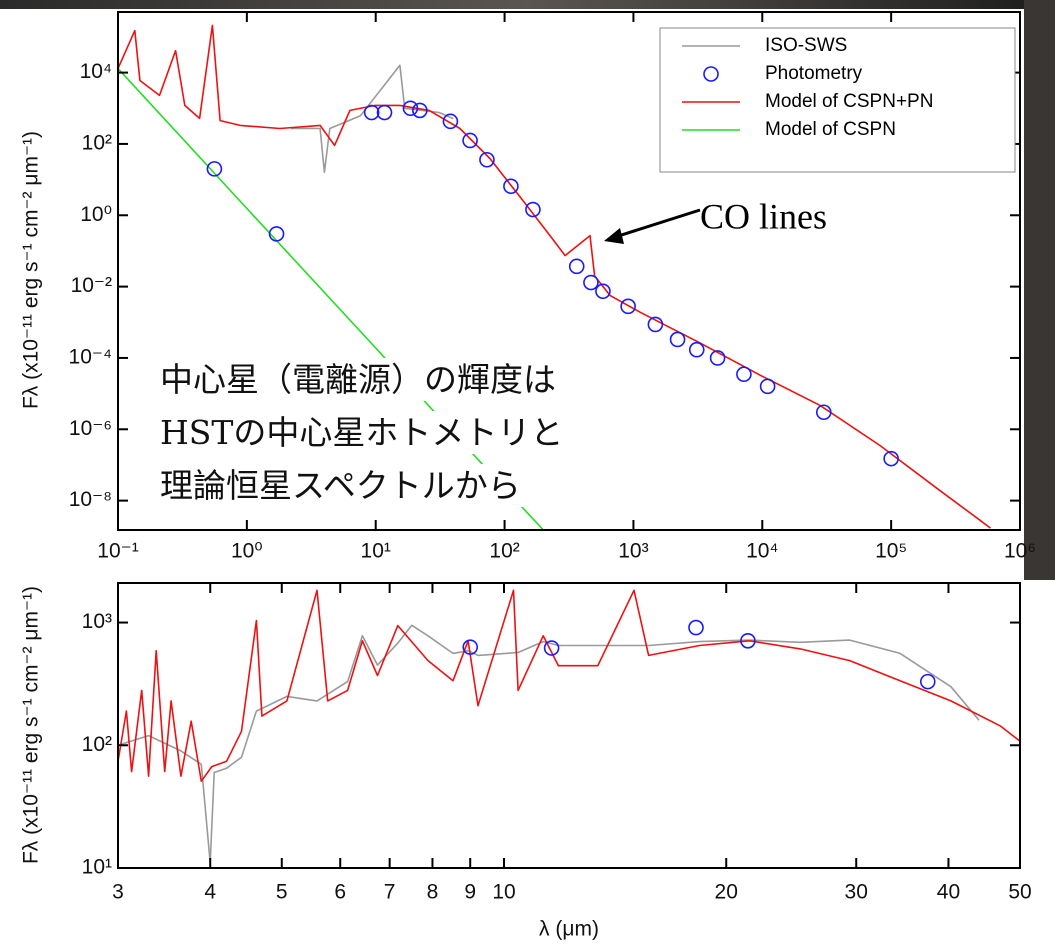 Image resolution: width=1055 pixels, height=950 pixels. I want to click on background-strip, so click(527, 4).